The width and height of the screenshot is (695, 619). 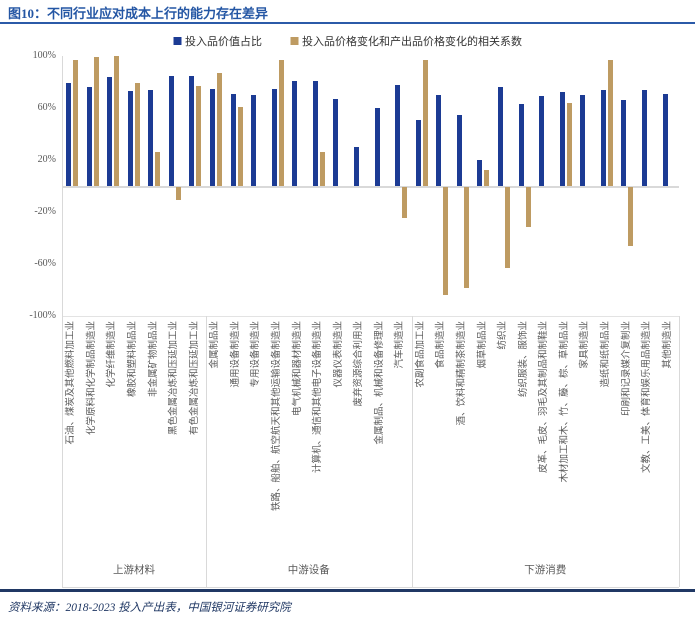 I want to click on x-axis-category-label: 黑色金属冶炼和压延加工业, so click(x=174, y=378).